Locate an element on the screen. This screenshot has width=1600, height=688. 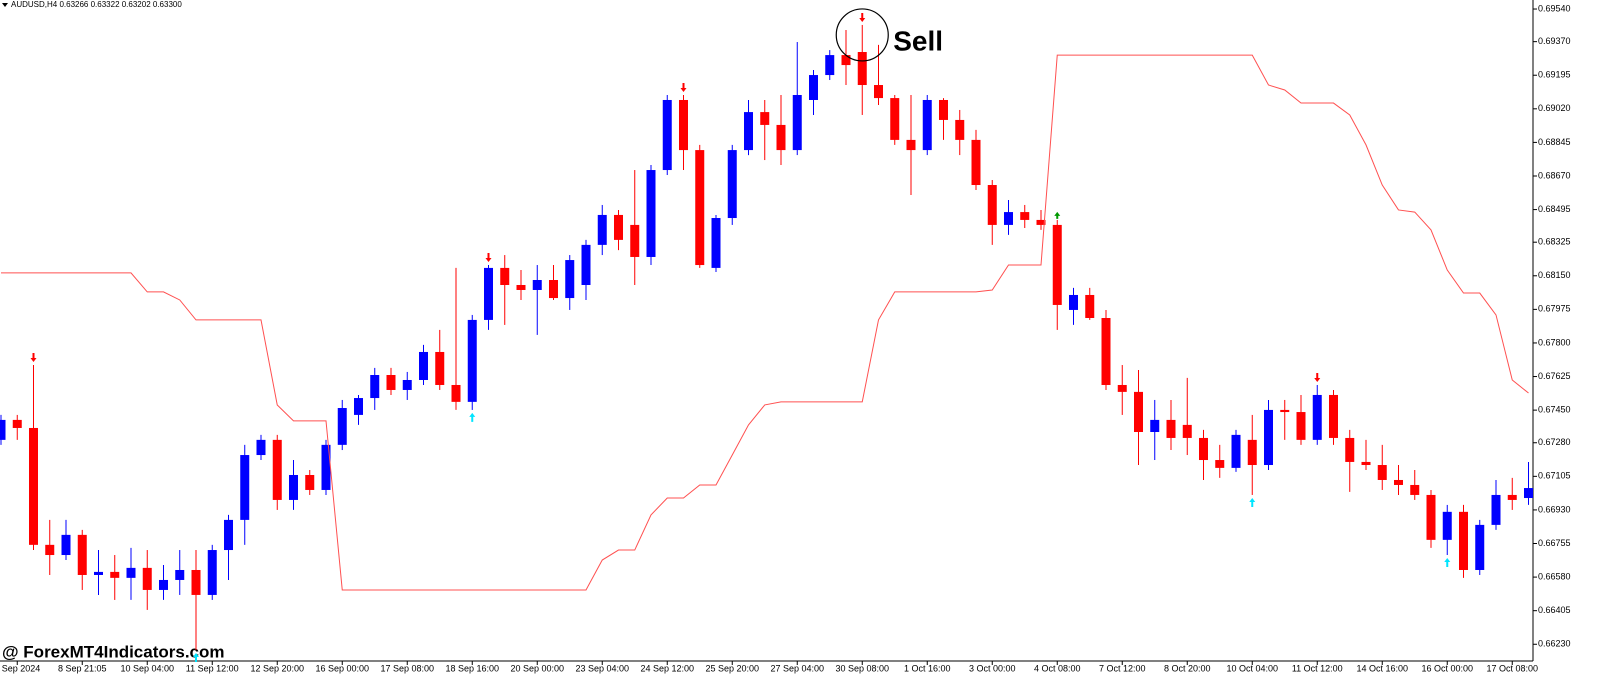
y-tick-label: 0.66230 is located at coordinates (1554, 644).